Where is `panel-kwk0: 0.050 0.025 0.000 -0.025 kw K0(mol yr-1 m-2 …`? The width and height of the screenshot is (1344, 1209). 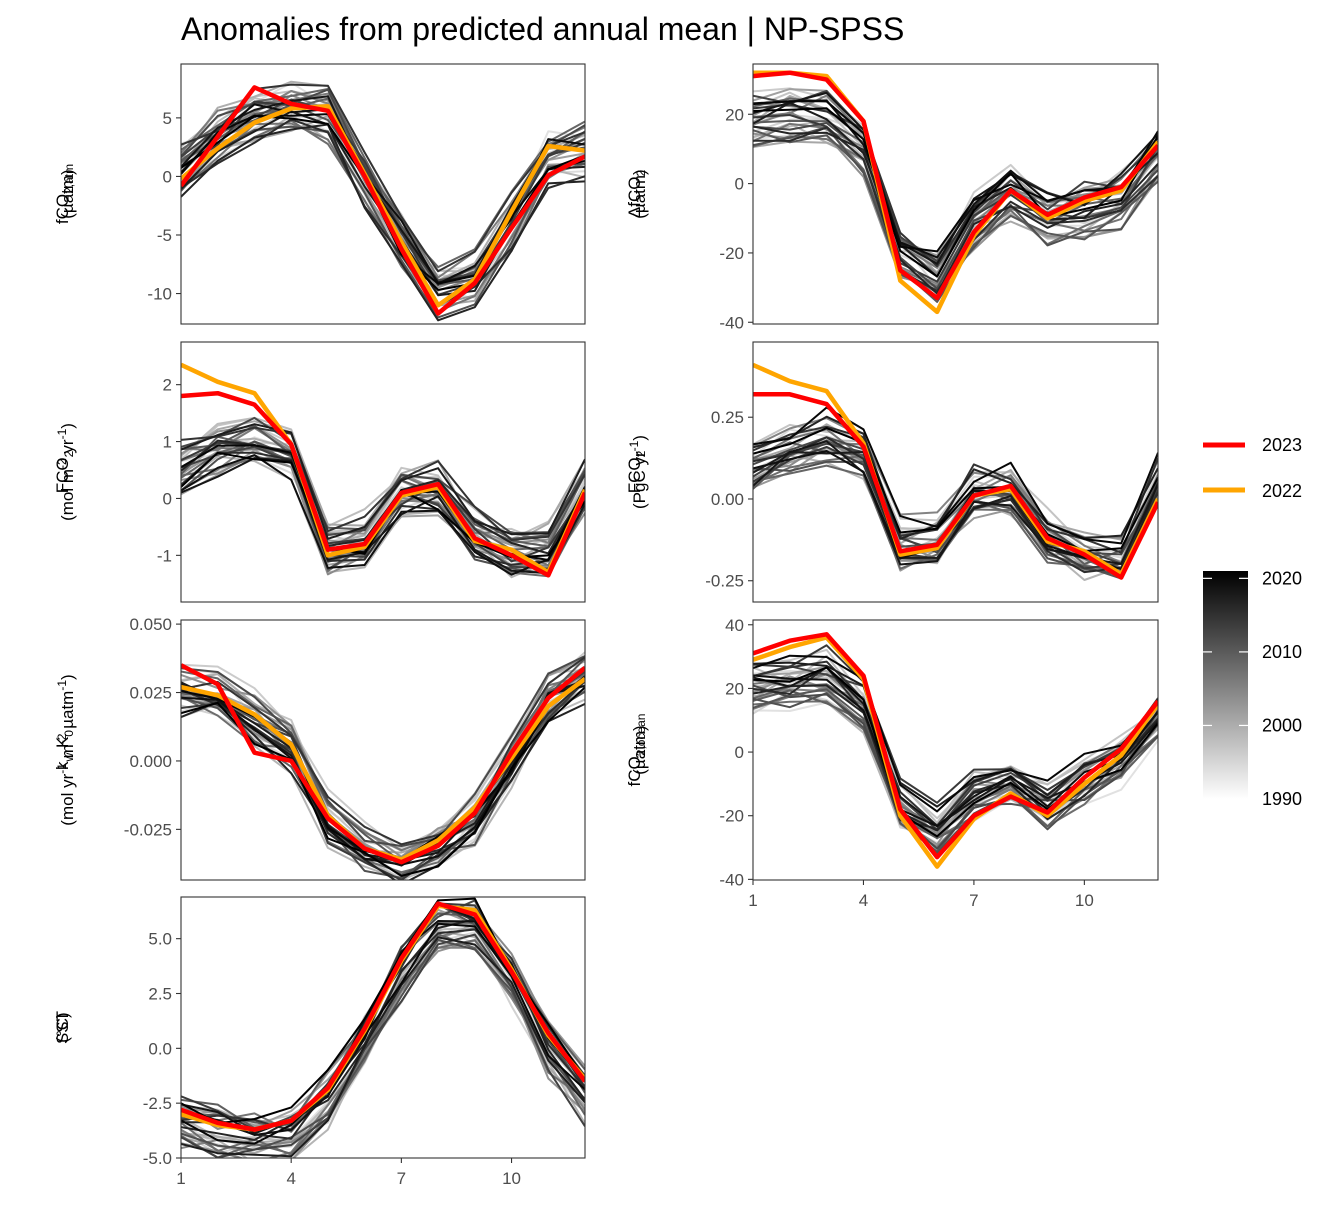 panel-kwk0: 0.050 0.025 0.000 -0.025 kw K0(mol yr-1 m-2 … is located at coordinates (319, 748).